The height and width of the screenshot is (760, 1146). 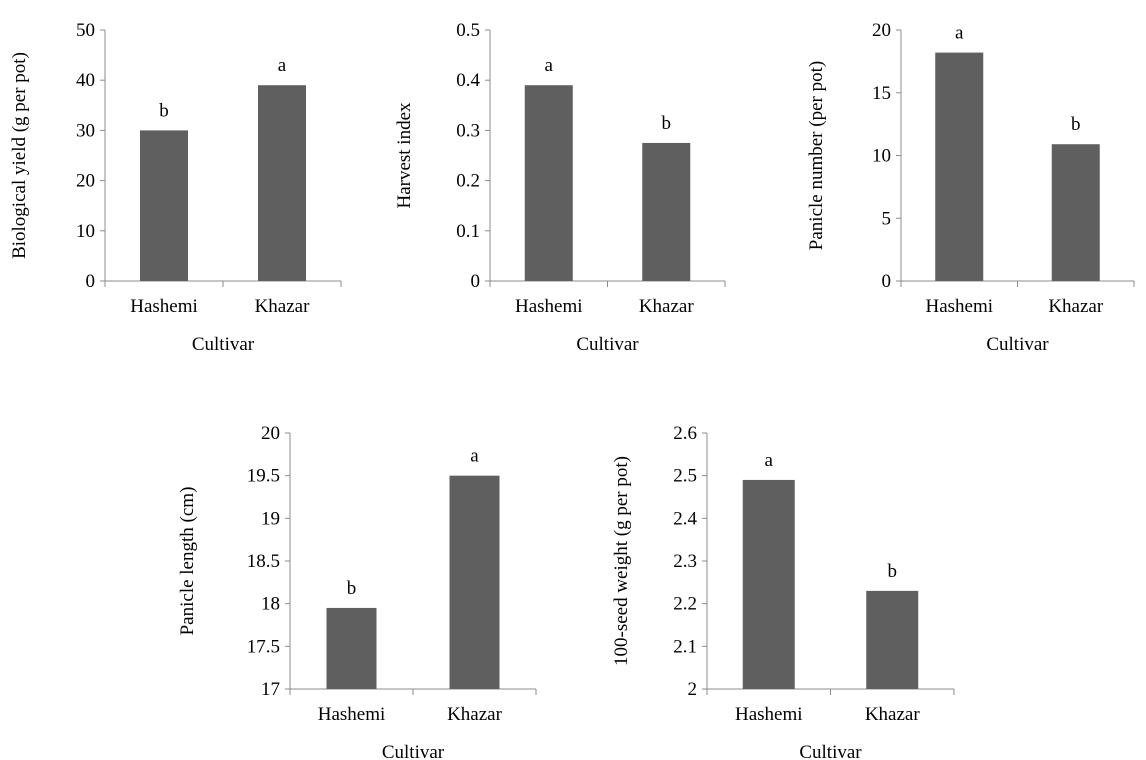 What do you see at coordinates (685, 604) in the screenshot?
I see `y-tick-label: 2.2` at bounding box center [685, 604].